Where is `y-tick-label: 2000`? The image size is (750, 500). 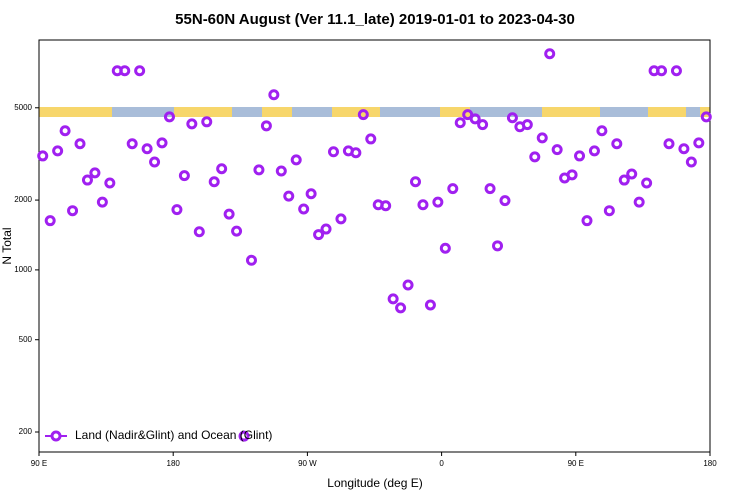 y-tick-label: 2000 is located at coordinates (23, 199).